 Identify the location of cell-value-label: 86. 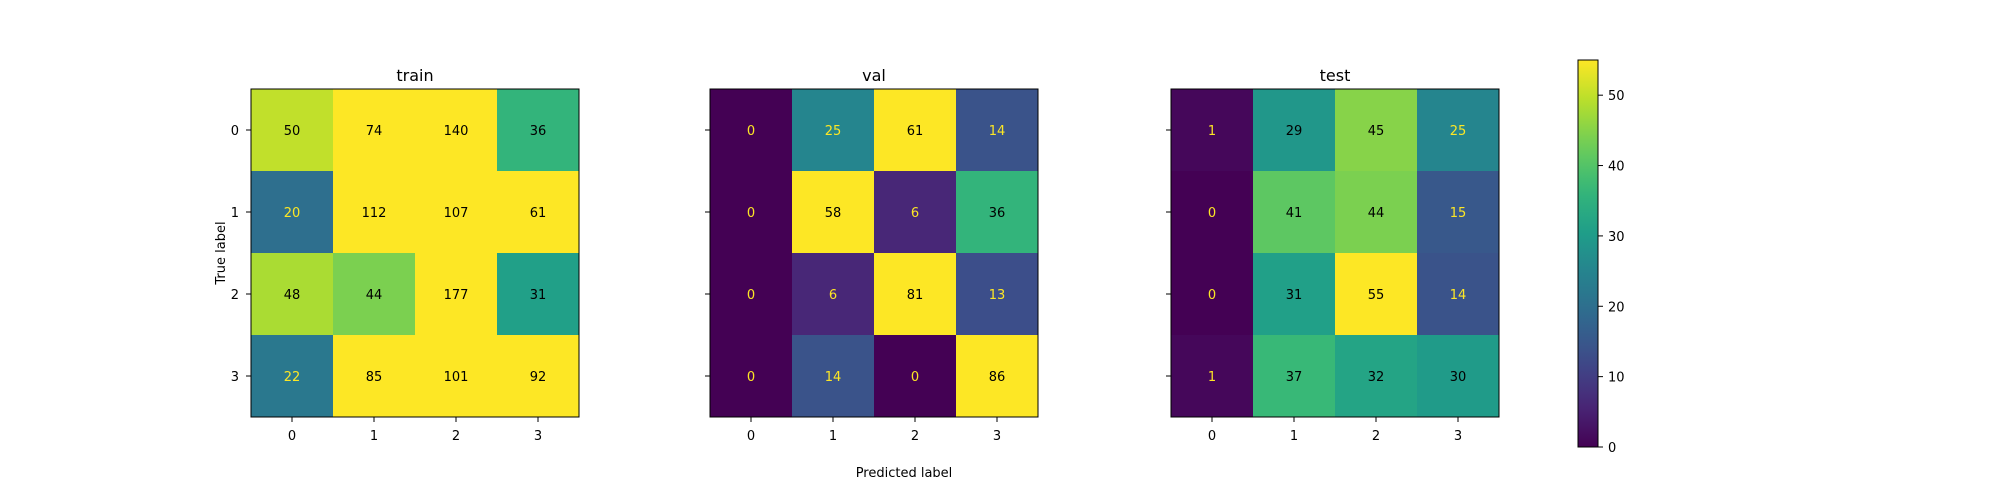
(997, 377).